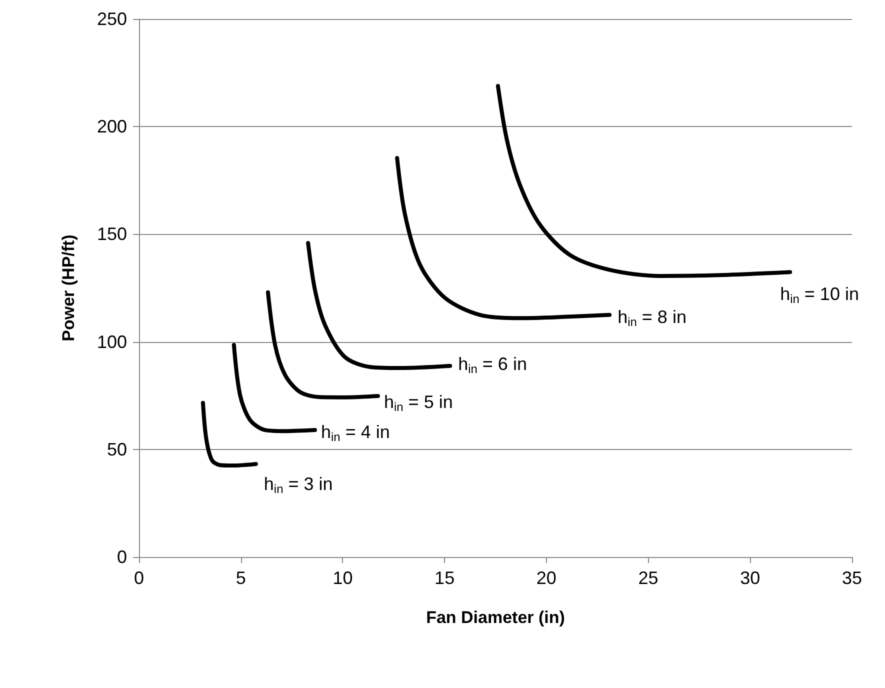 Image resolution: width=885 pixels, height=688 pixels. What do you see at coordinates (444, 578) in the screenshot?
I see `x-tick-label: 15` at bounding box center [444, 578].